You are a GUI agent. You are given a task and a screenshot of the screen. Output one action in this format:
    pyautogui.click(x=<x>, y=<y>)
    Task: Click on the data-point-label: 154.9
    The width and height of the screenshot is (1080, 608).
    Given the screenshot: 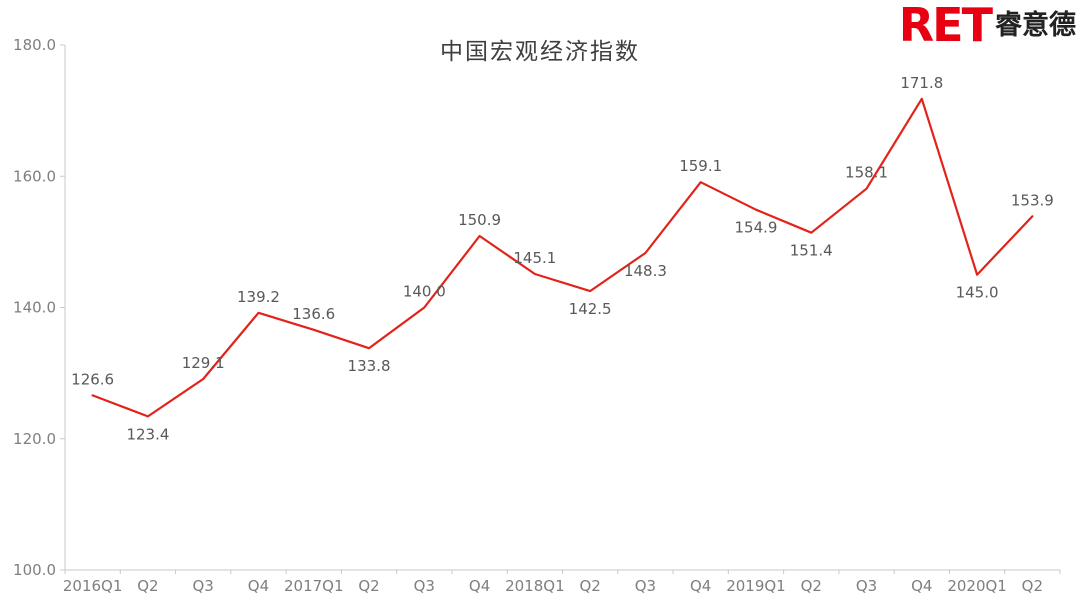 What is the action you would take?
    pyautogui.click(x=755, y=228)
    